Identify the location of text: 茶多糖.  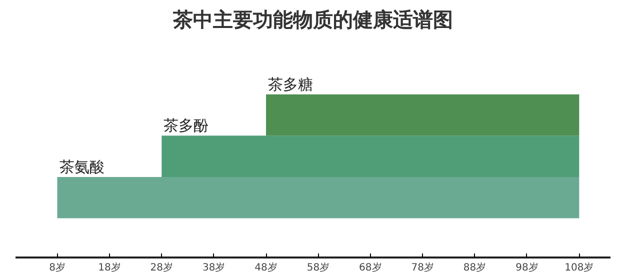
(291, 85).